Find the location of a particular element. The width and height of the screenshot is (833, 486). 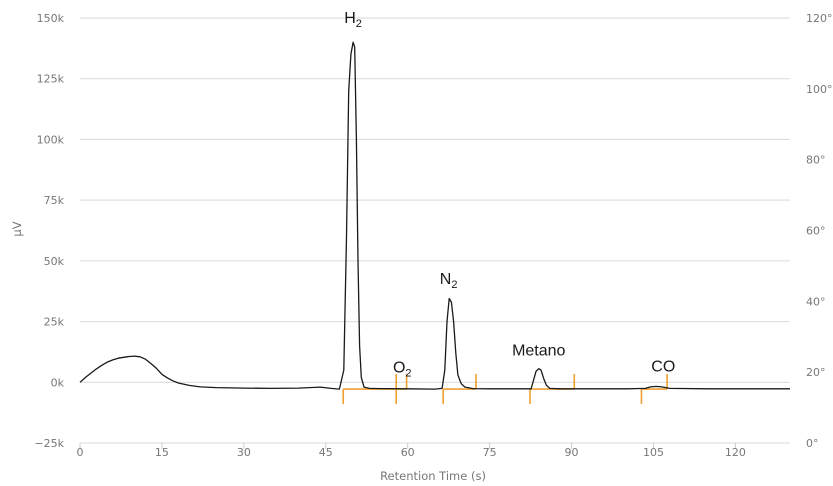

y2-tick-label: 100° is located at coordinates (819, 89).